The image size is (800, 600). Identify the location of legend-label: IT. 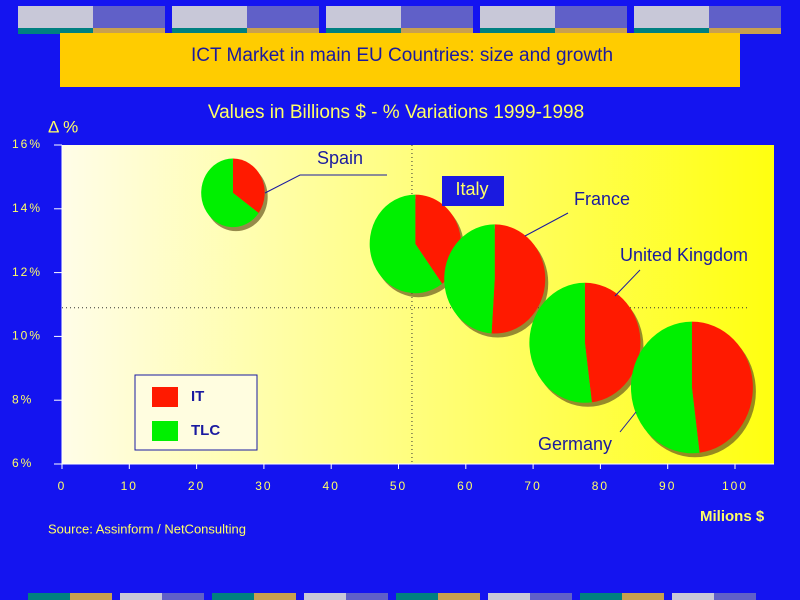
(197, 396).